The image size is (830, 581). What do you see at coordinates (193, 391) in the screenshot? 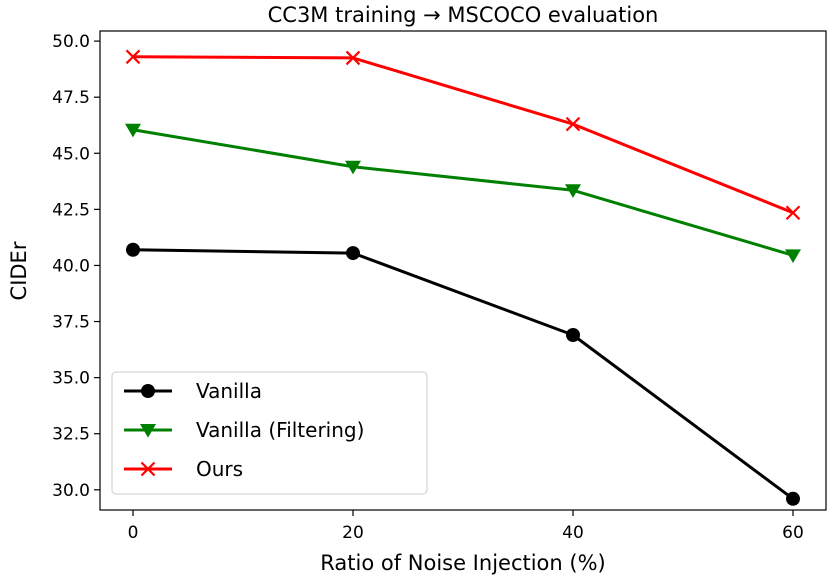
I see `legend-item: Vanilla` at bounding box center [193, 391].